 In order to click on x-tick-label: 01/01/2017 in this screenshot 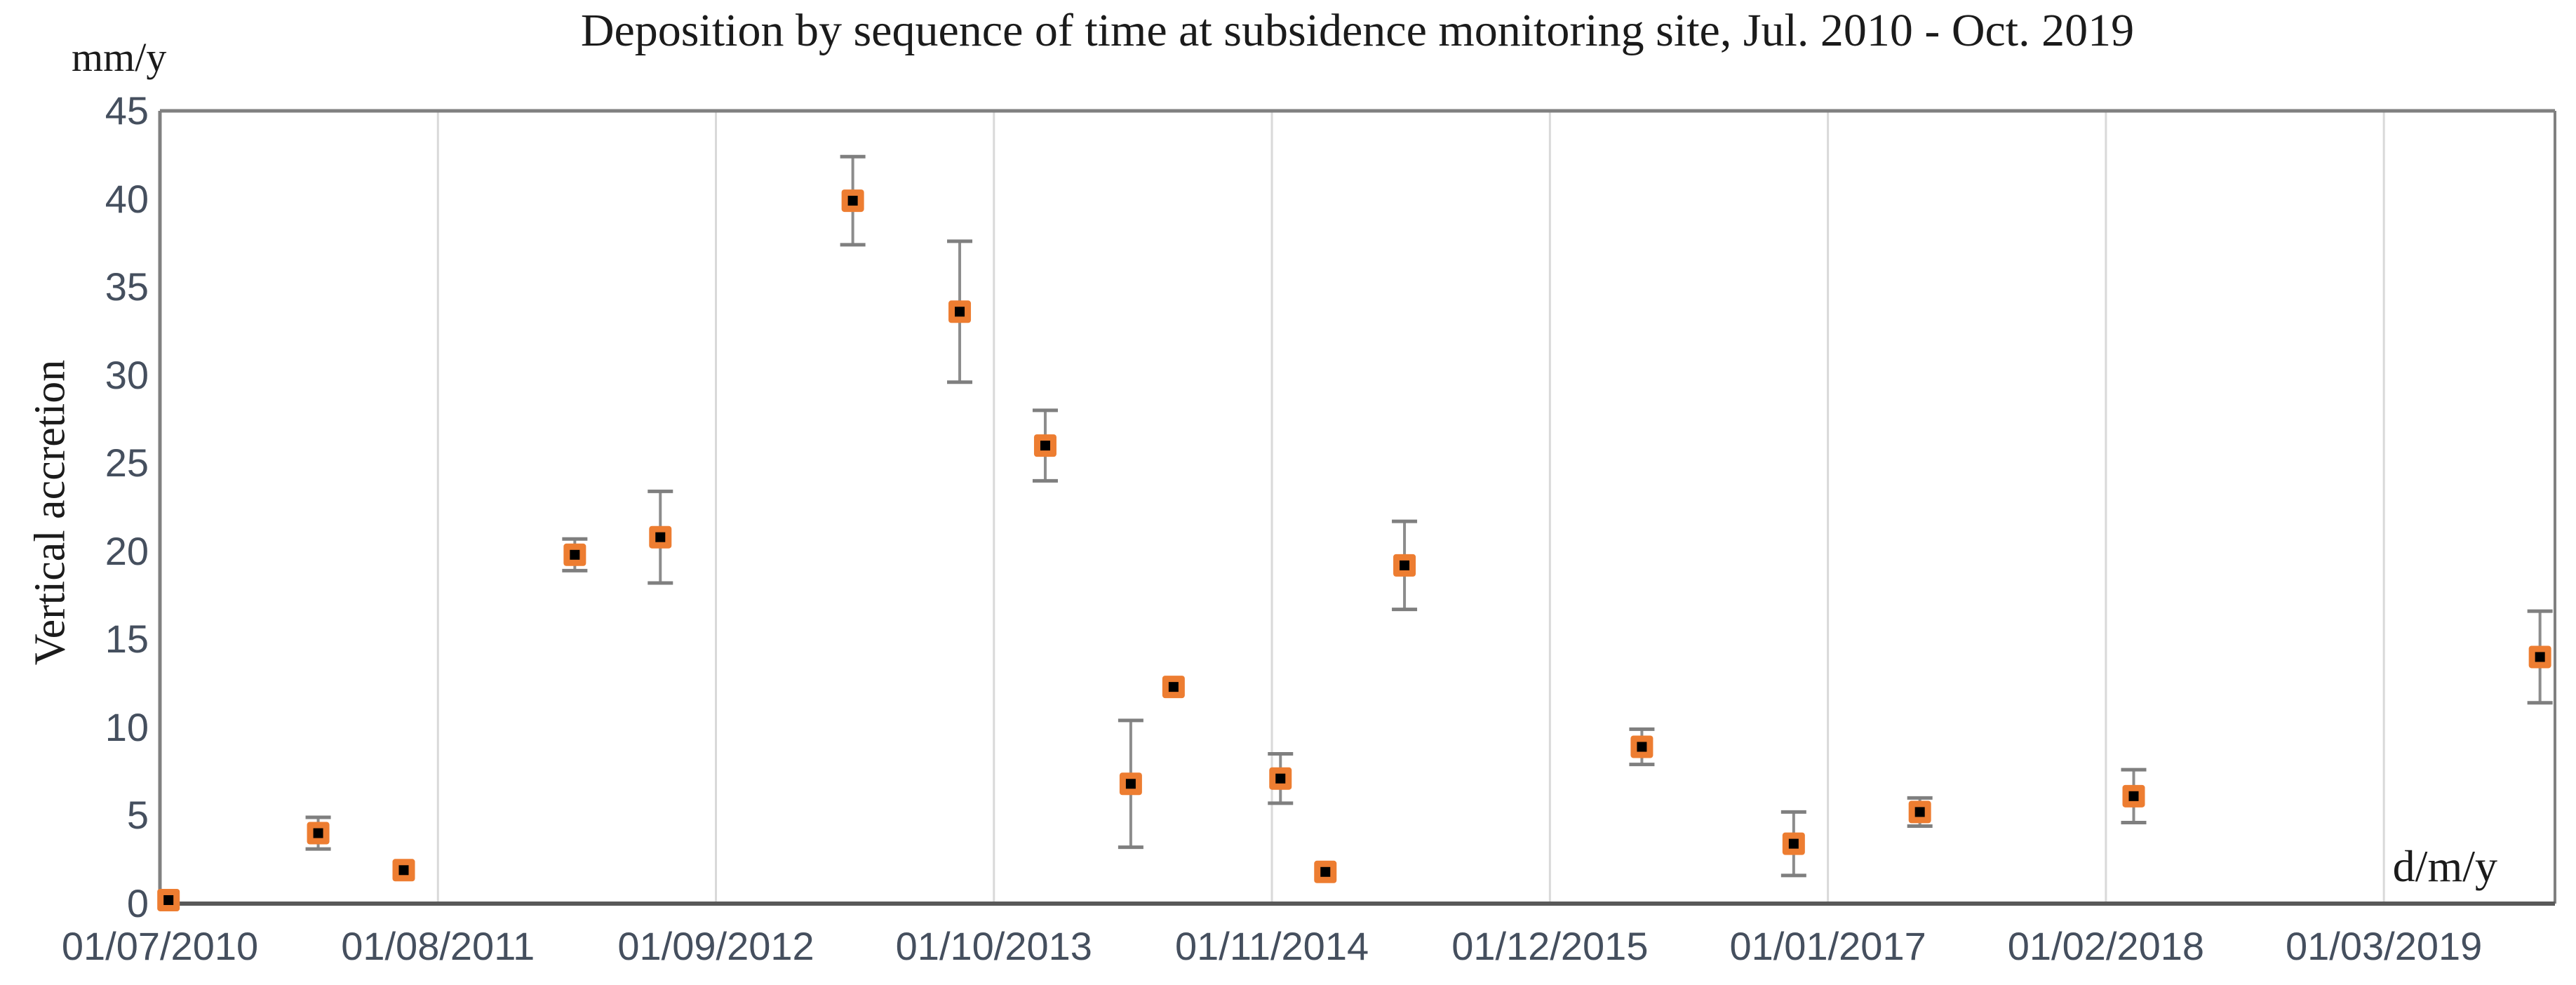, I will do `click(1827, 946)`.